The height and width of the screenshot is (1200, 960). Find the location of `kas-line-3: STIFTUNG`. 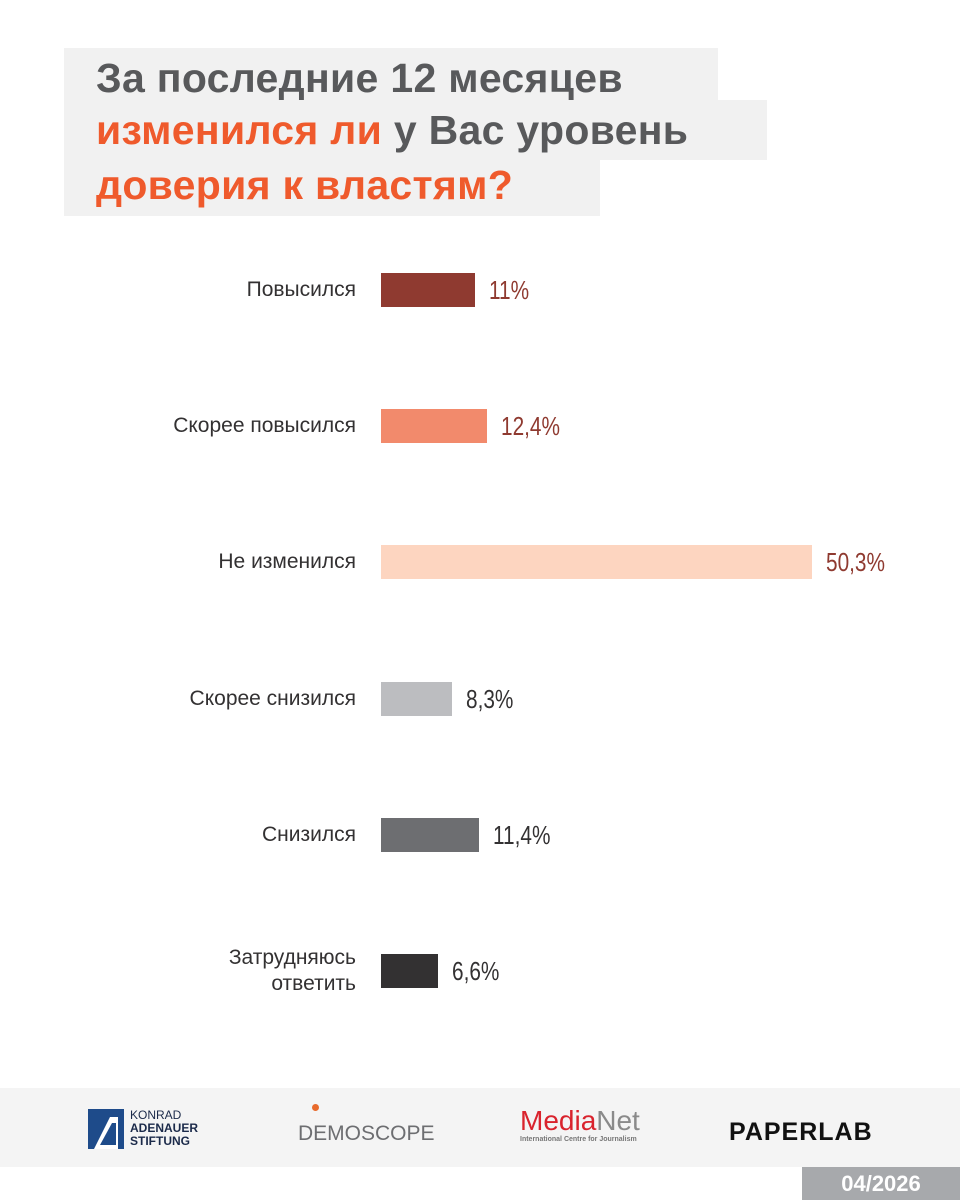

kas-line-3: STIFTUNG is located at coordinates (160, 1141).